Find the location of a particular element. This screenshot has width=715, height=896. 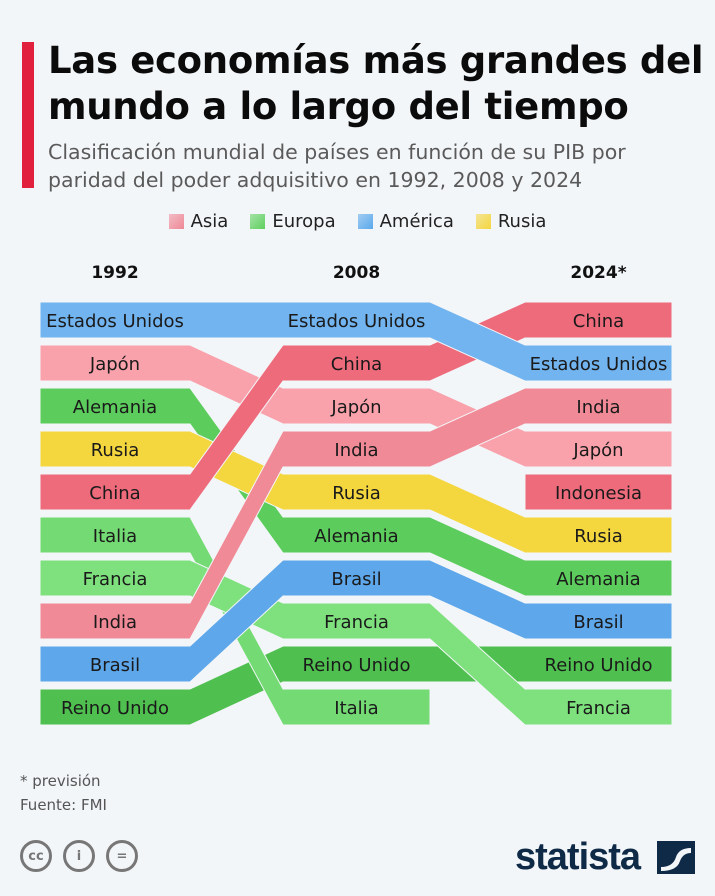

footnote: * previsión is located at coordinates (60, 781).